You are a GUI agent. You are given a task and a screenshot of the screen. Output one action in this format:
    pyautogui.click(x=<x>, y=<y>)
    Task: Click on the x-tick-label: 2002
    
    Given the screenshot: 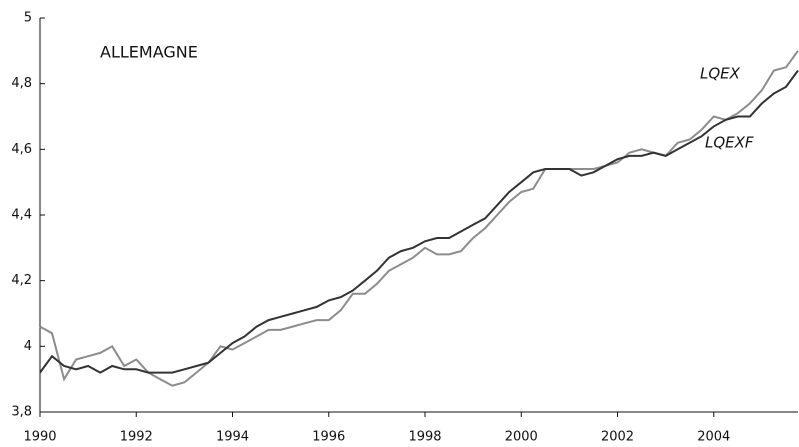 What is the action you would take?
    pyautogui.click(x=617, y=437)
    